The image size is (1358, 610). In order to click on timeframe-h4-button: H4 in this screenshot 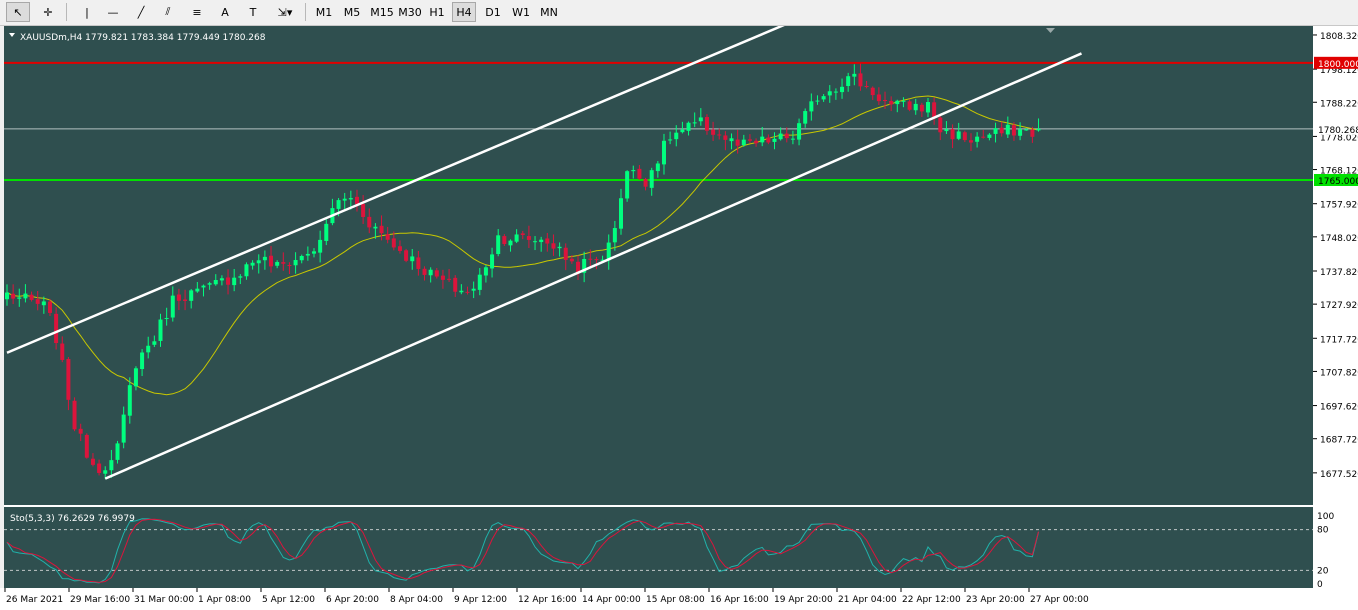, I will do `click(464, 12)`.